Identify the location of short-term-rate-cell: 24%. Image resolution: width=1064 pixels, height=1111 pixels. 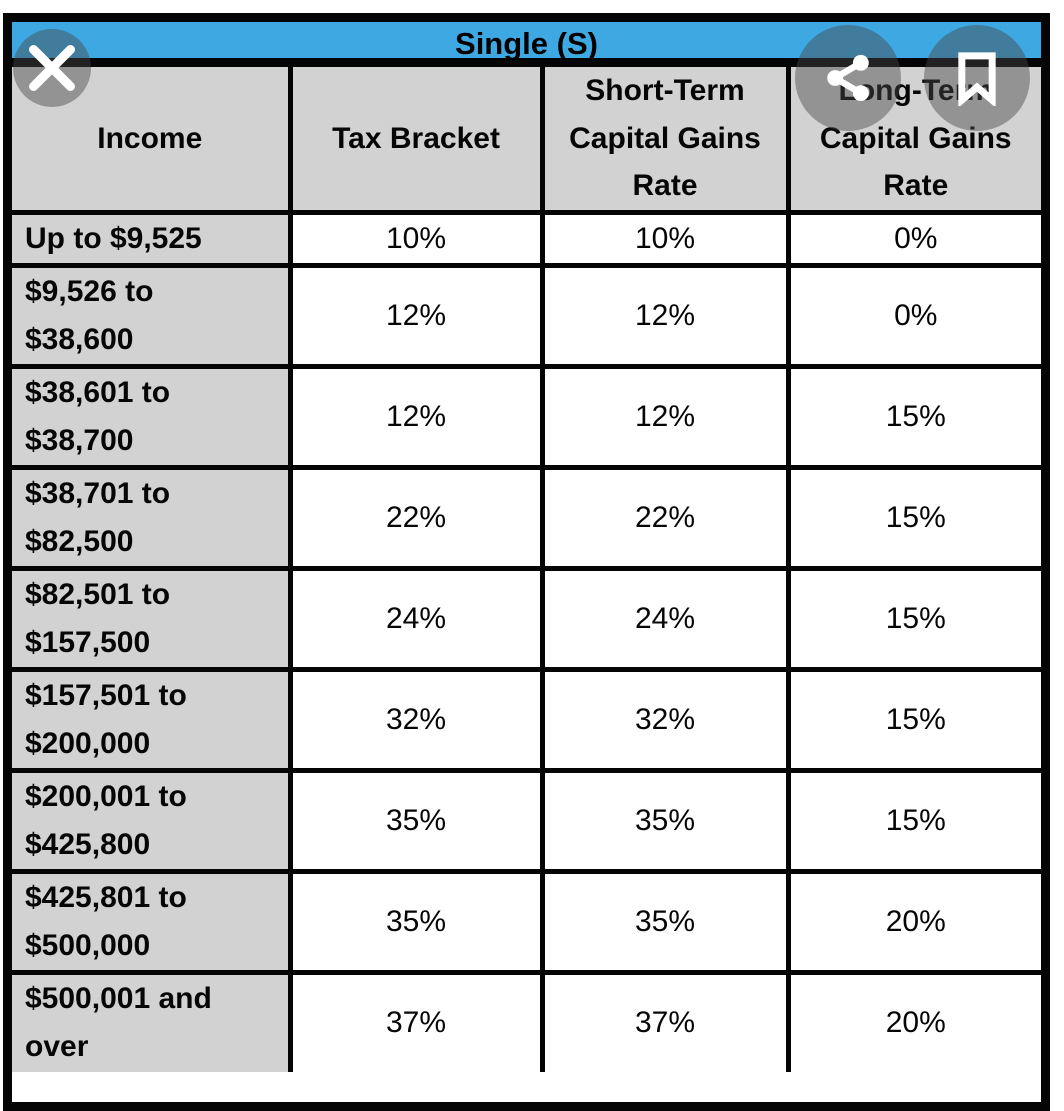
(665, 618).